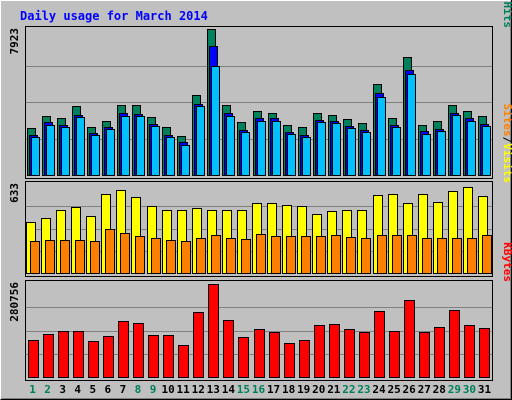 The image size is (512, 400). I want to click on x-tick-label: 10, so click(167, 389).